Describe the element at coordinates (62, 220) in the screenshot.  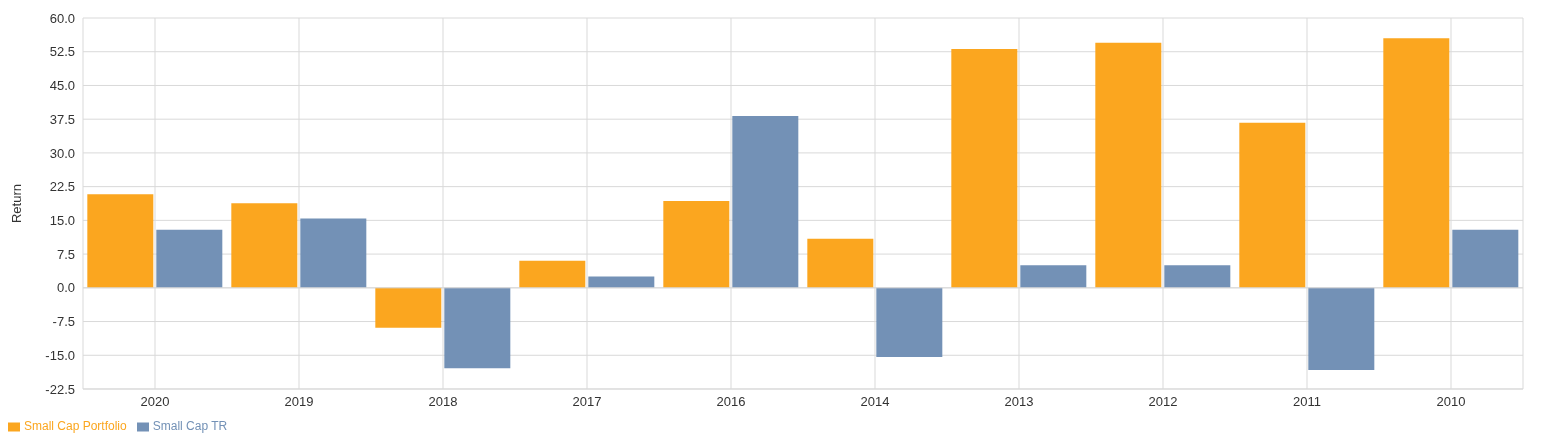
I see `y-tick-label: 15.0` at that location.